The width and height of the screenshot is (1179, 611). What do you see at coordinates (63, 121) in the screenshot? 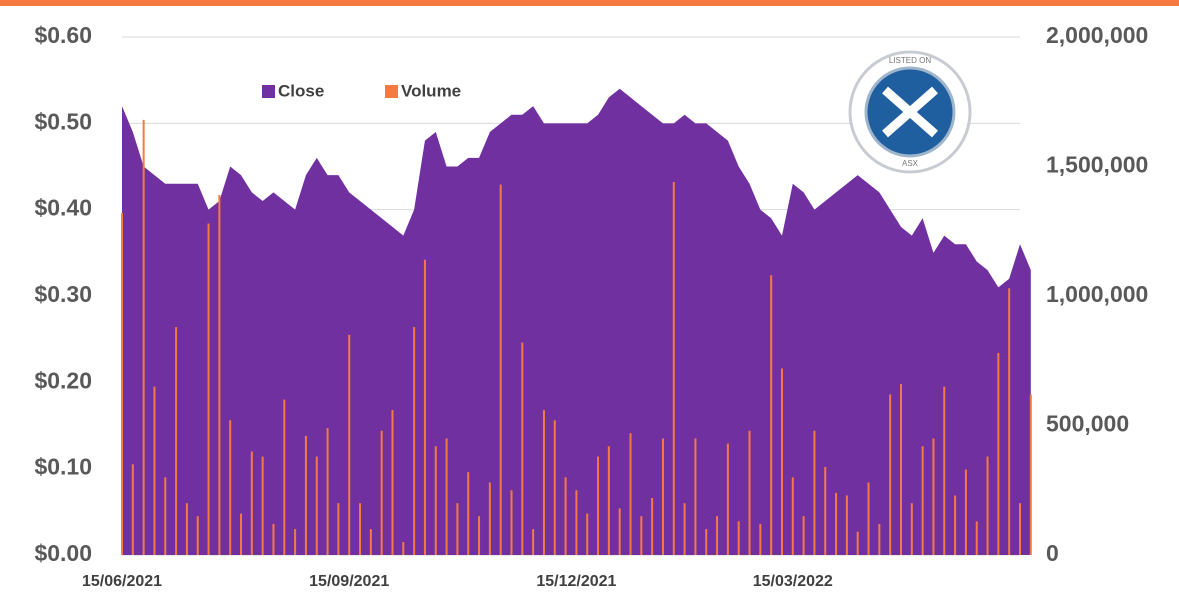
I see `y-tick-label: $0.50` at bounding box center [63, 121].